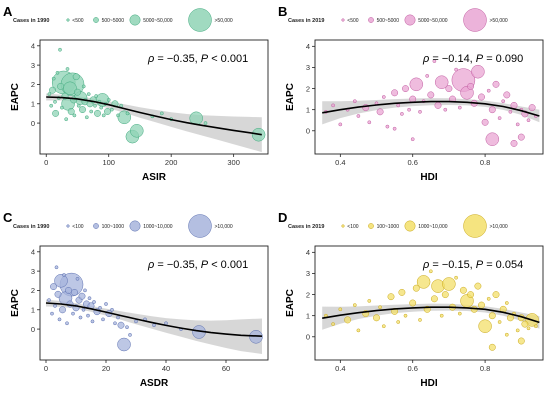 This screenshot has height=413, width=550. I want to click on y-axis-title: EAPC, so click(15, 303).